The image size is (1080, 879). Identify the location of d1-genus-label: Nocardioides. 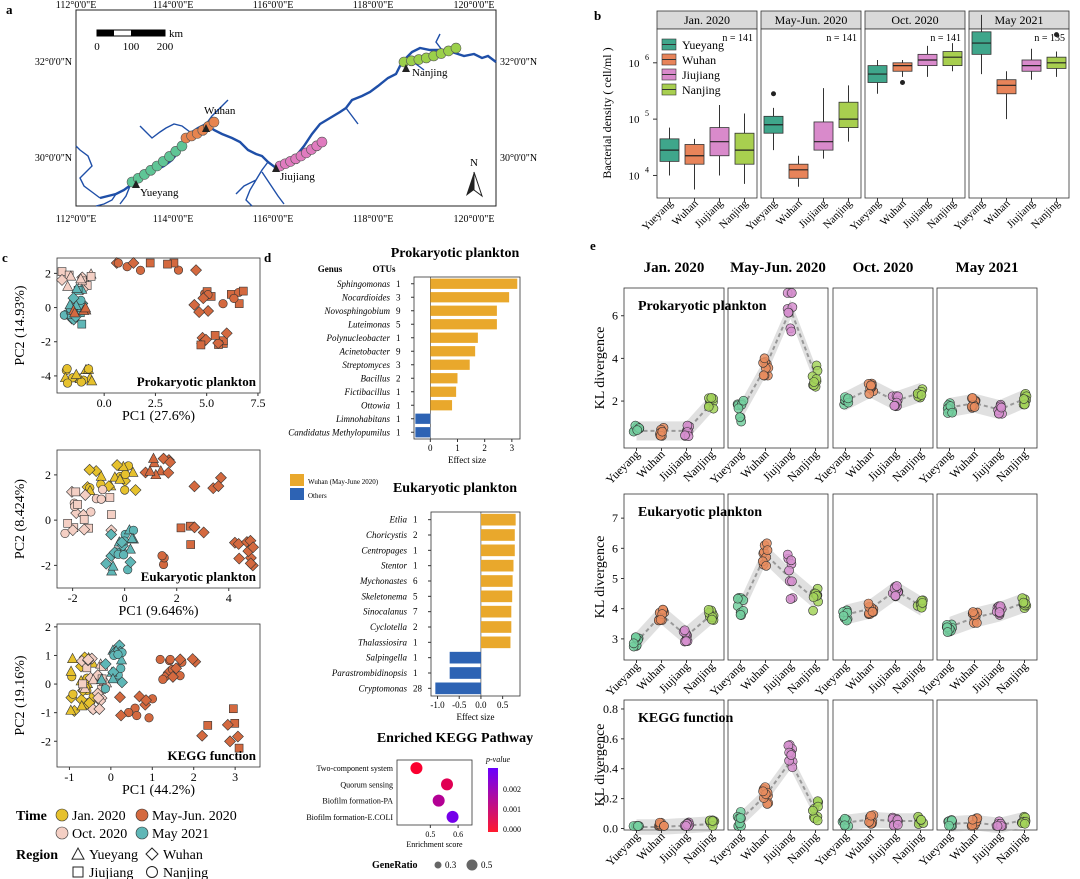
(366, 297).